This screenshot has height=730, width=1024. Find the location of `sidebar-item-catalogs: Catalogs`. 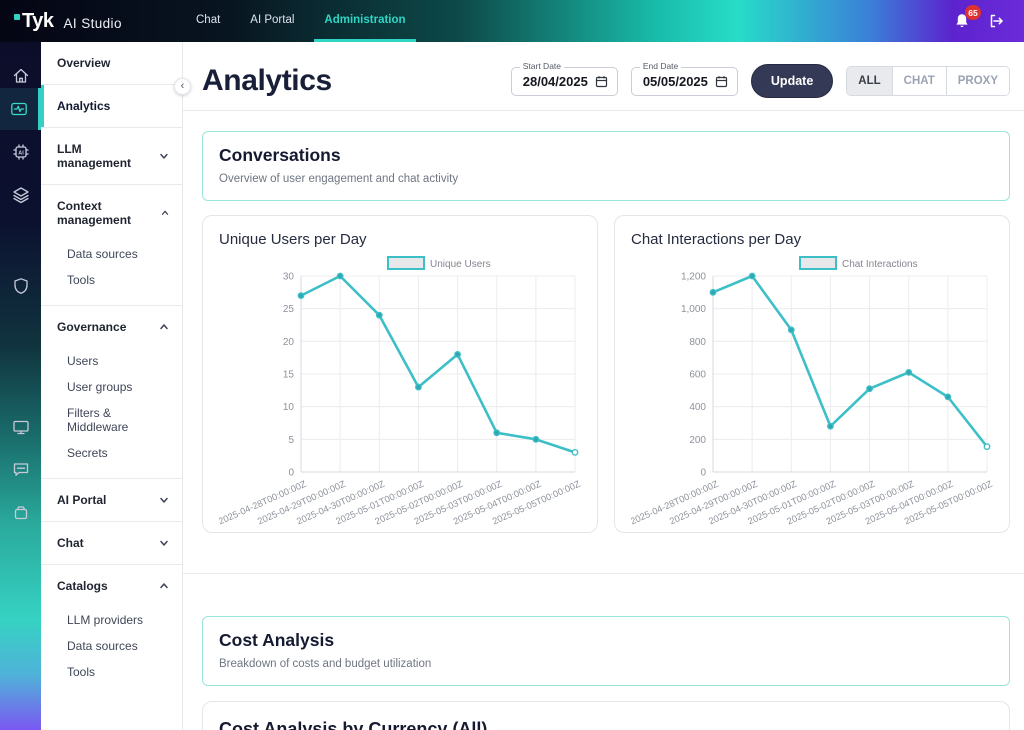

sidebar-item-catalogs: Catalogs is located at coordinates (111, 585).